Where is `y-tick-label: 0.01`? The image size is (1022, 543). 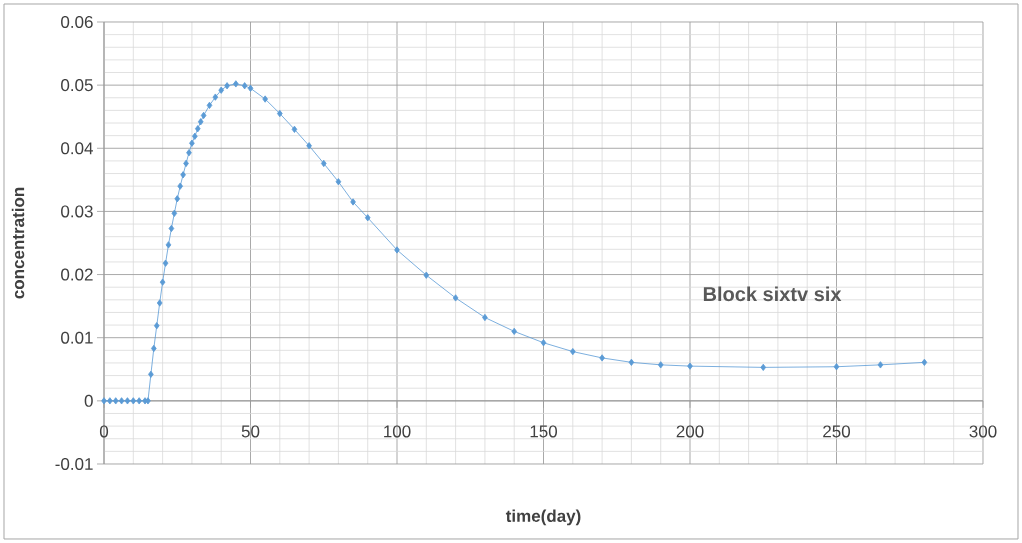
y-tick-label: 0.01 is located at coordinates (77, 337).